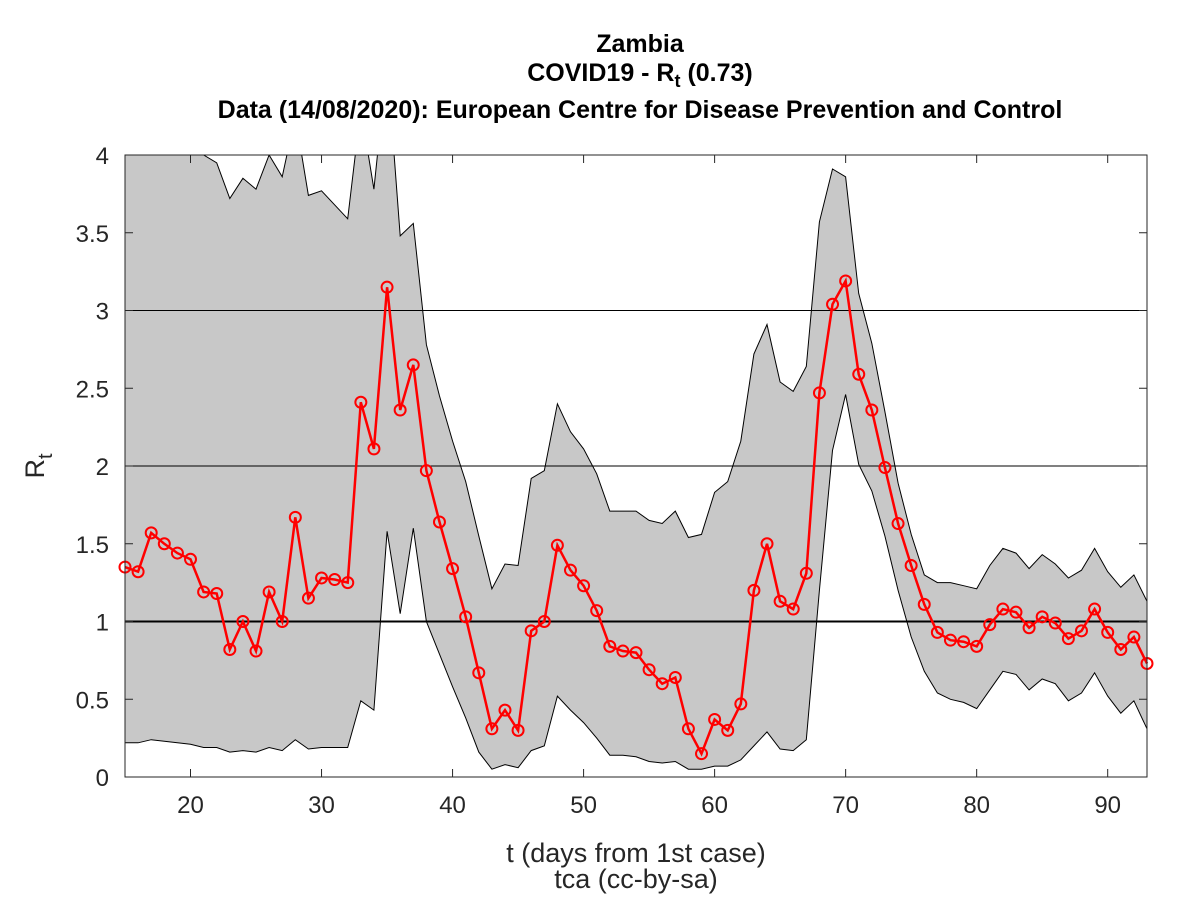 This screenshot has height=900, width=1200. What do you see at coordinates (677, 81) in the screenshot?
I see `metric-subscript: t` at bounding box center [677, 81].